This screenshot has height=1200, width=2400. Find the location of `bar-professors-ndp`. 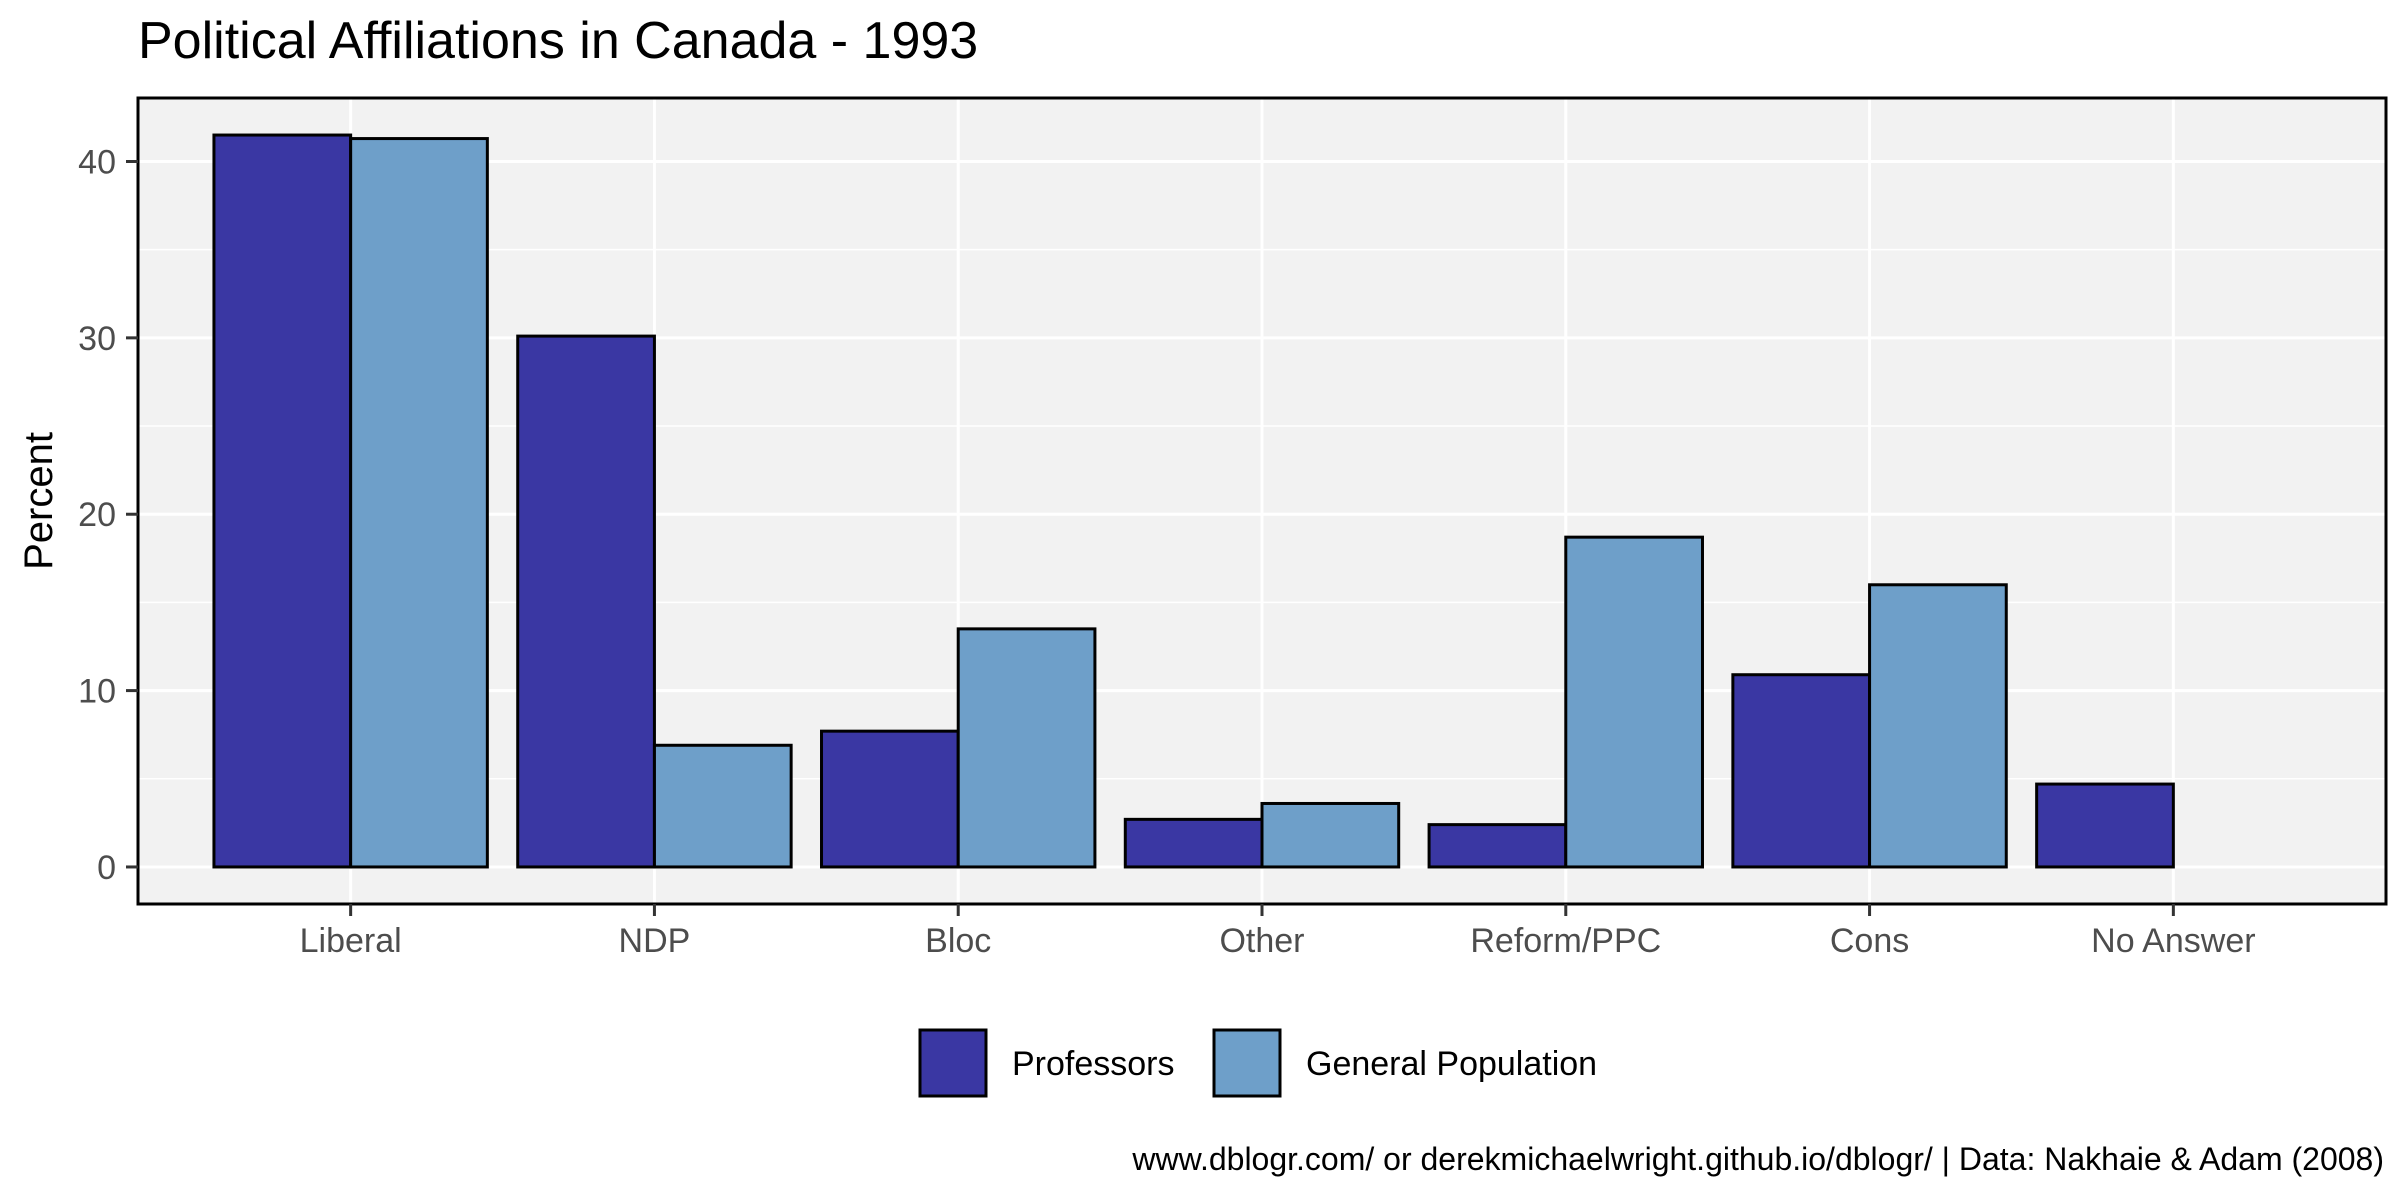

bar-professors-ndp is located at coordinates (586, 601).